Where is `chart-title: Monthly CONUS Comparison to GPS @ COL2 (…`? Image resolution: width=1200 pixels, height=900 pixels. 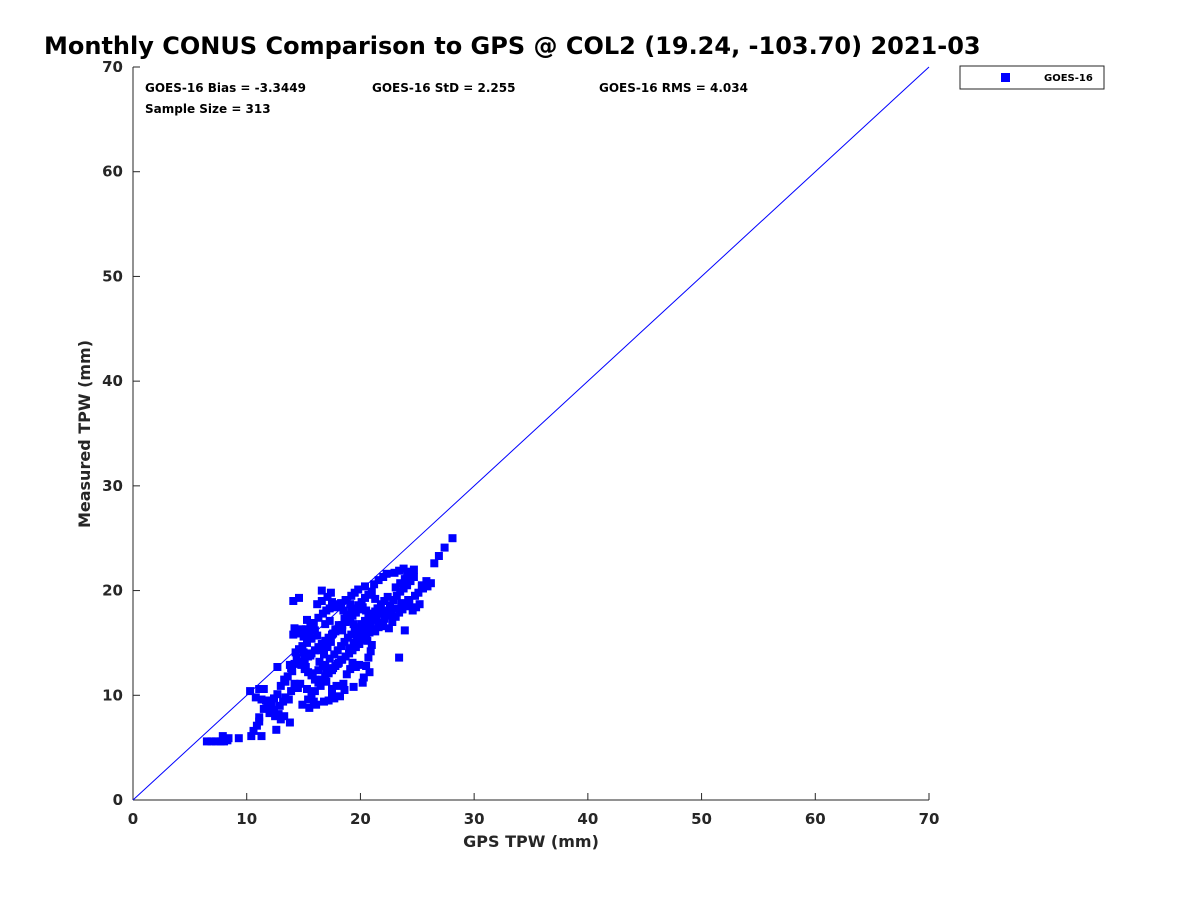
chart-title: Monthly CONUS Comparison to GPS @ COL2 (… is located at coordinates (512, 46).